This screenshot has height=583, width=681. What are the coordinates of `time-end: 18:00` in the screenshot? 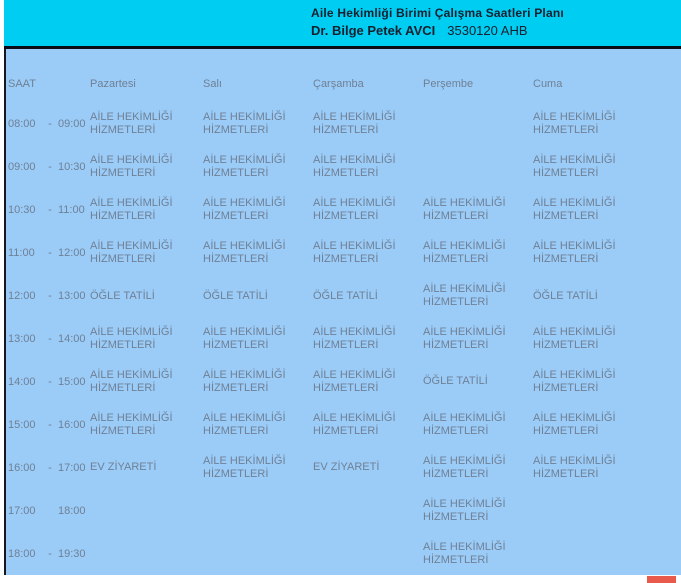 It's located at (72, 510).